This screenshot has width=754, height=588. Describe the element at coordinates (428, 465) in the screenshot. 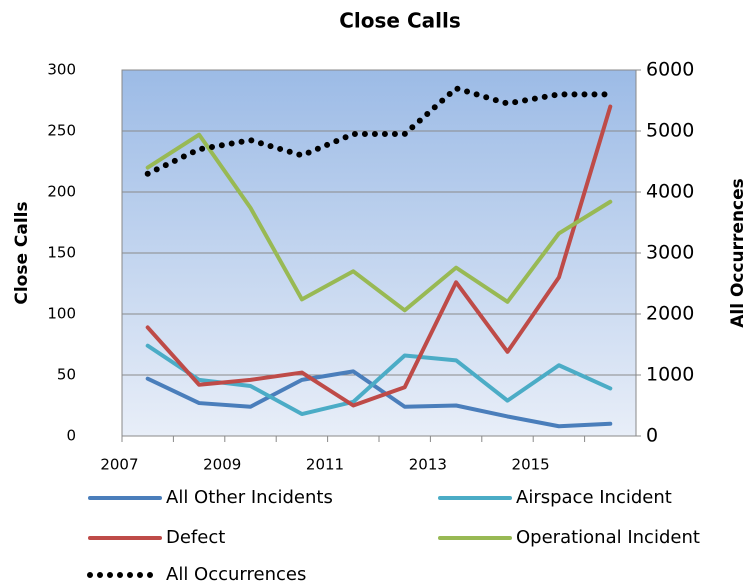

I see `x-tick-label: 2013` at that location.